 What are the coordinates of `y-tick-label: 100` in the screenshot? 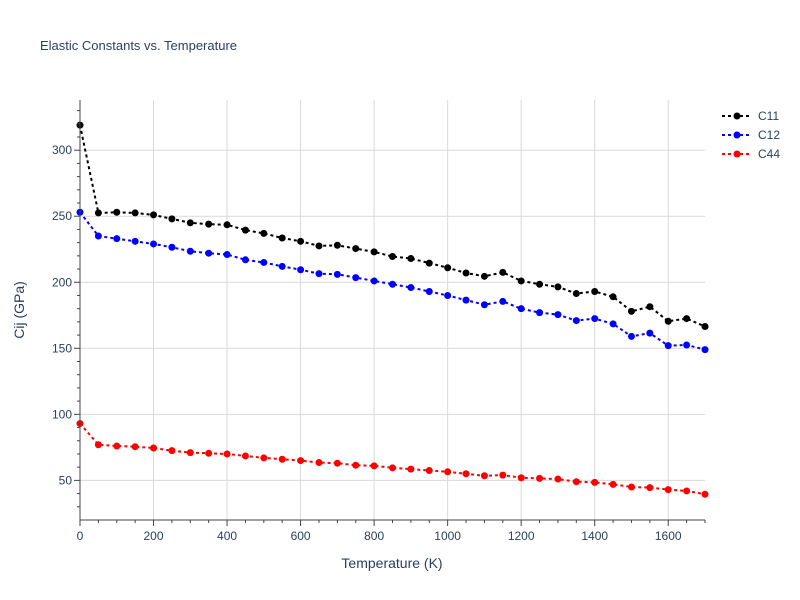 It's located at (62, 414).